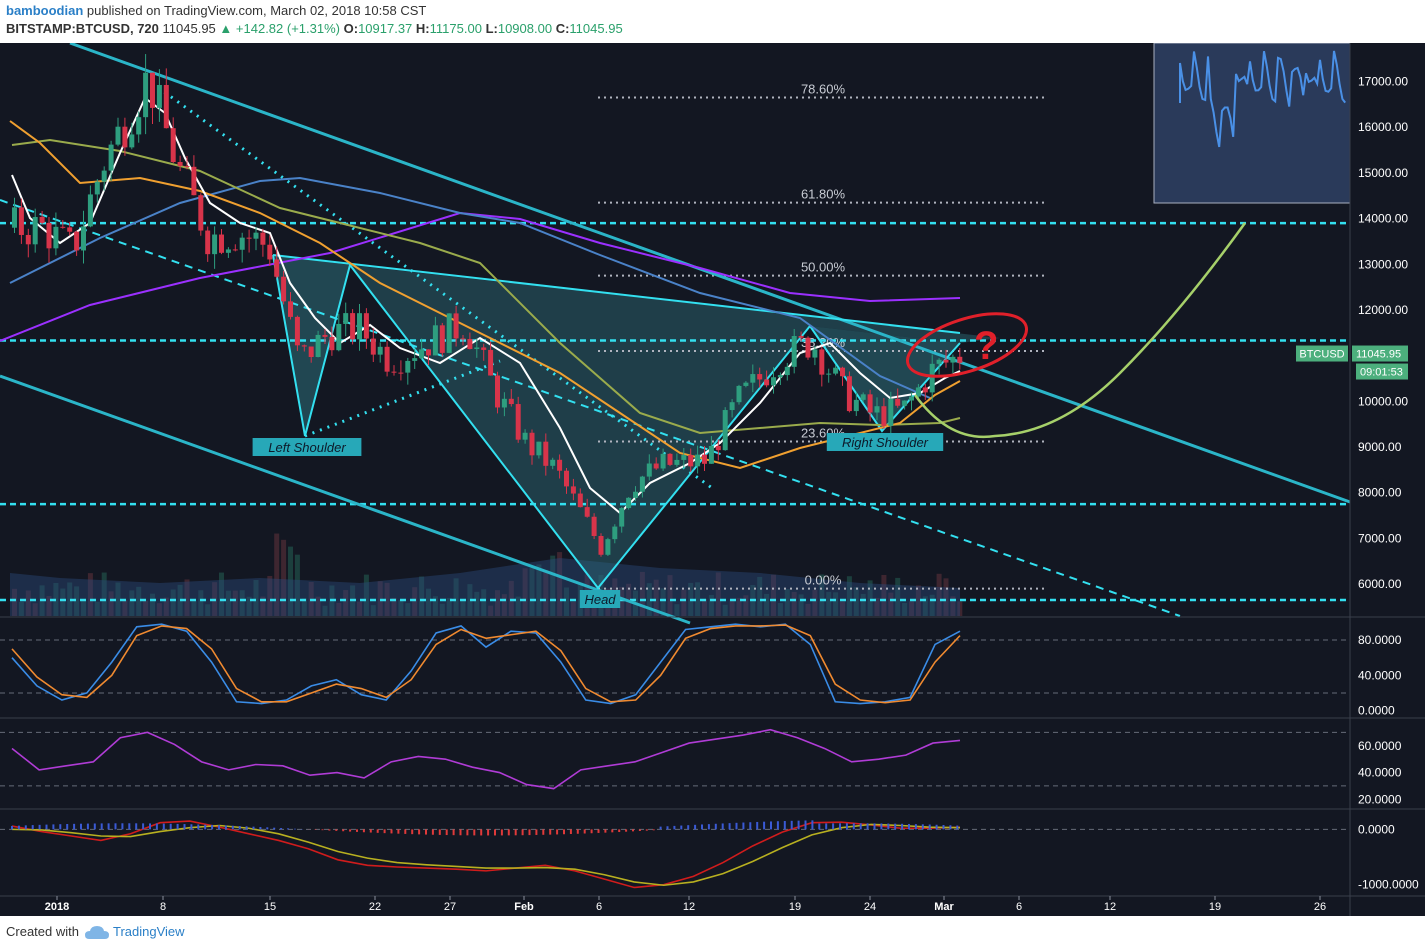 The image size is (1425, 950). I want to click on open-label: O:, so click(351, 28).